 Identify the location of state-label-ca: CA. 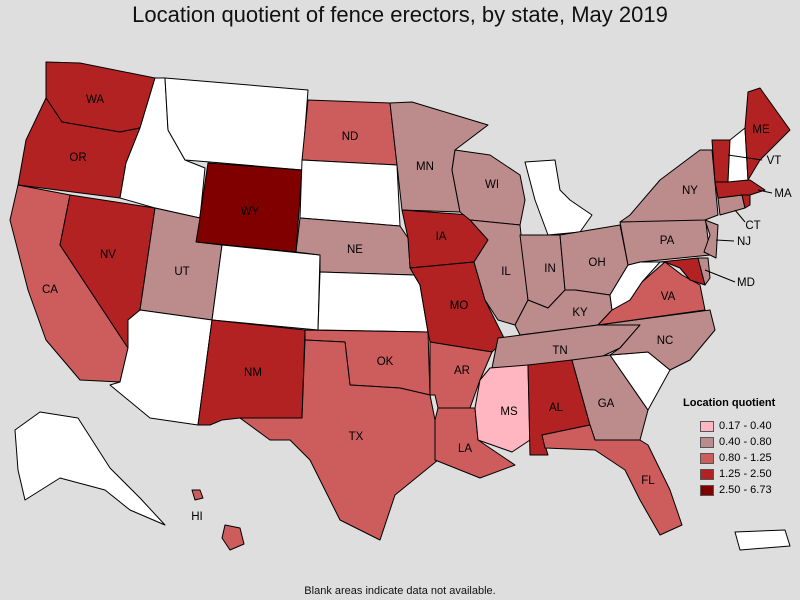
(50, 290).